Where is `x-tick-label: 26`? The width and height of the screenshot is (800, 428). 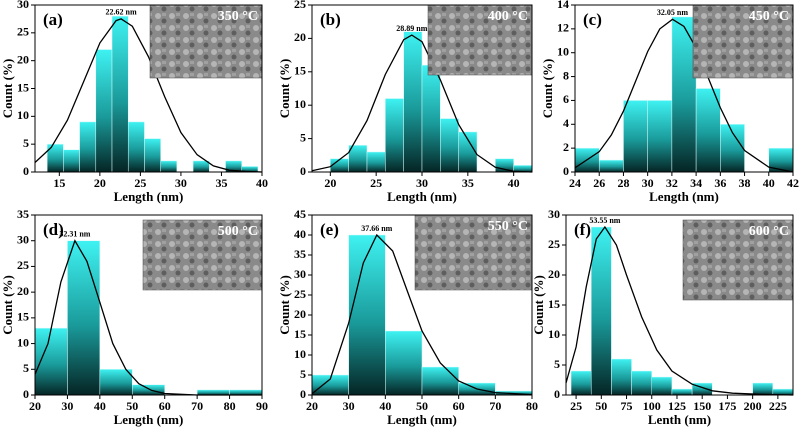 x-tick-label: 26 is located at coordinates (599, 183).